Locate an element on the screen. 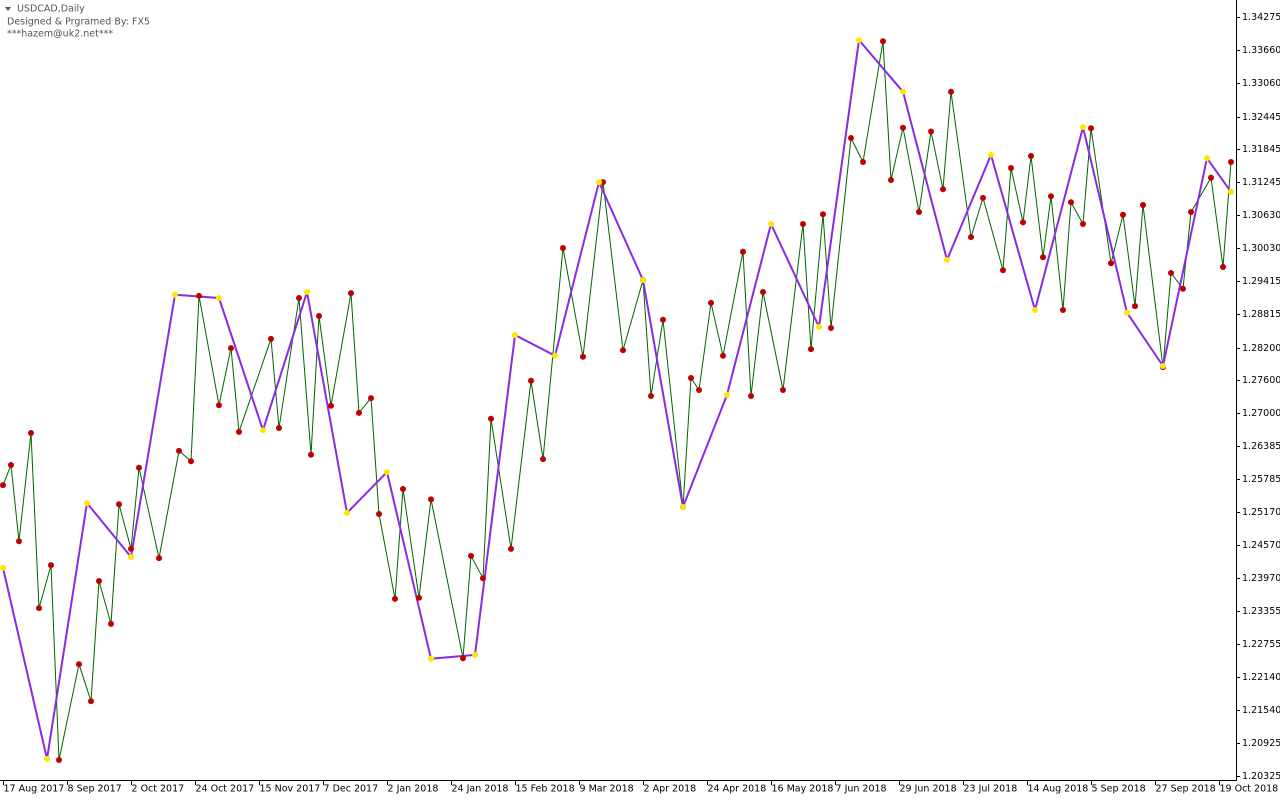 This screenshot has height=800, width=1280. y-tick-label: 1.21540 is located at coordinates (1261, 710).